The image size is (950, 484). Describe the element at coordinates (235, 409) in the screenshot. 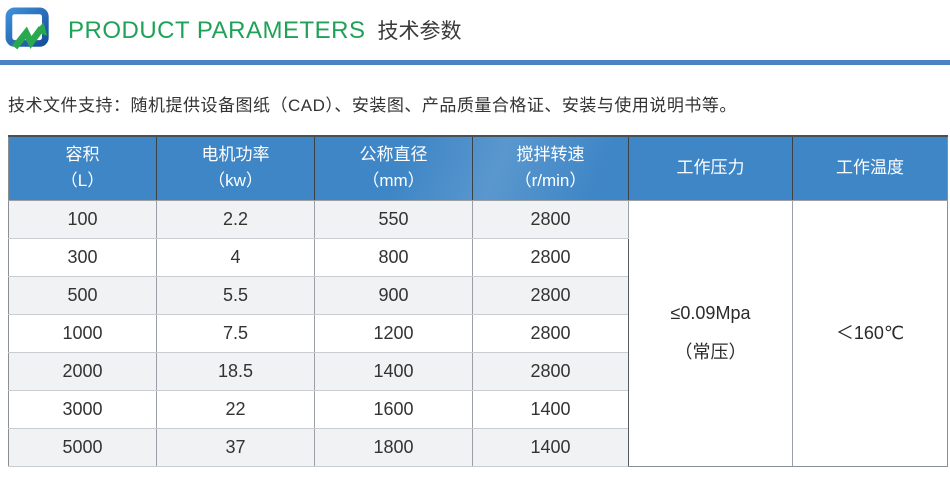

I see `cell-power: 22` at that location.